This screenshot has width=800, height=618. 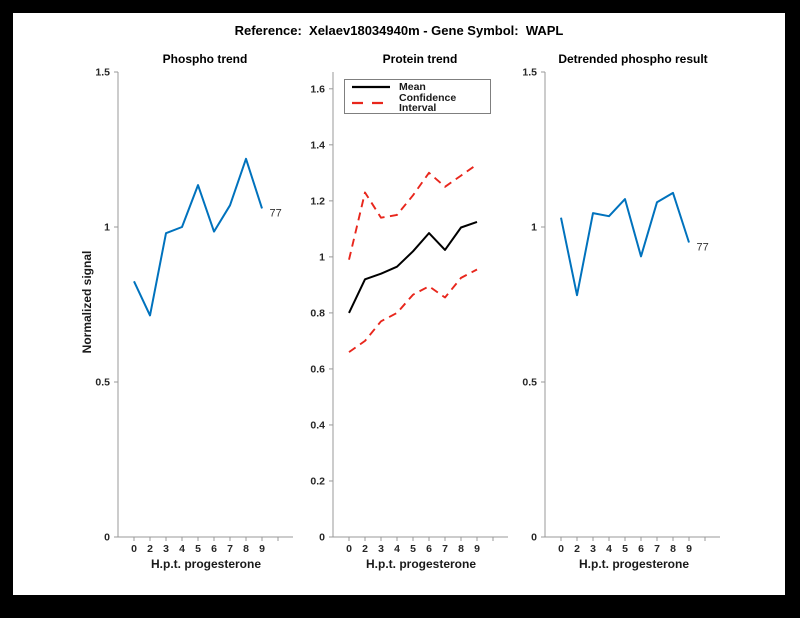 What do you see at coordinates (428, 102) in the screenshot?
I see `legend-label-confidence-interval: Confidence Interval` at bounding box center [428, 102].